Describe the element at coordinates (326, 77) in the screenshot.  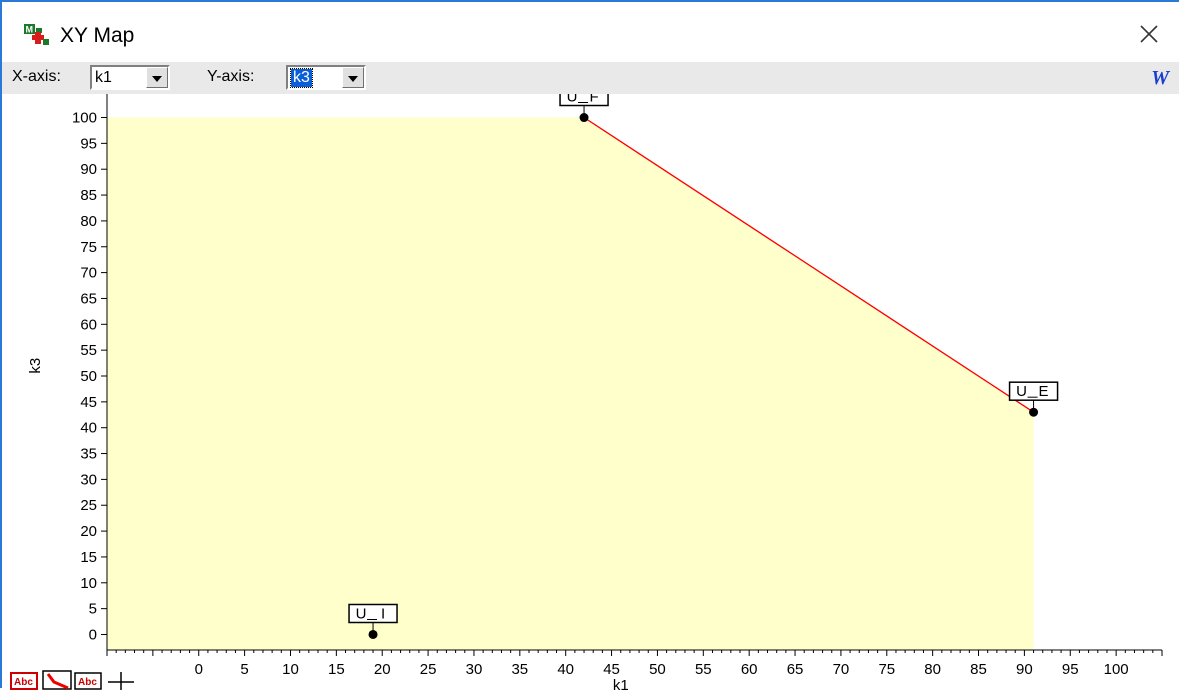
I see `y-axis-select: k3` at that location.